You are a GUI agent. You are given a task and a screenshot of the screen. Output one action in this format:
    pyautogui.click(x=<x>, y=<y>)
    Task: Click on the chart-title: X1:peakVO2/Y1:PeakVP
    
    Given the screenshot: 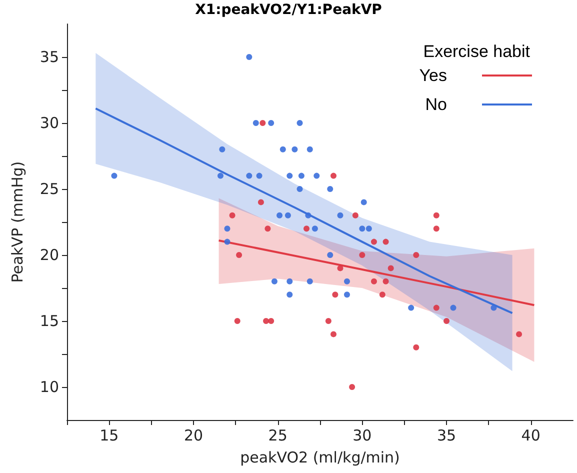 What is the action you would take?
    pyautogui.click(x=288, y=10)
    